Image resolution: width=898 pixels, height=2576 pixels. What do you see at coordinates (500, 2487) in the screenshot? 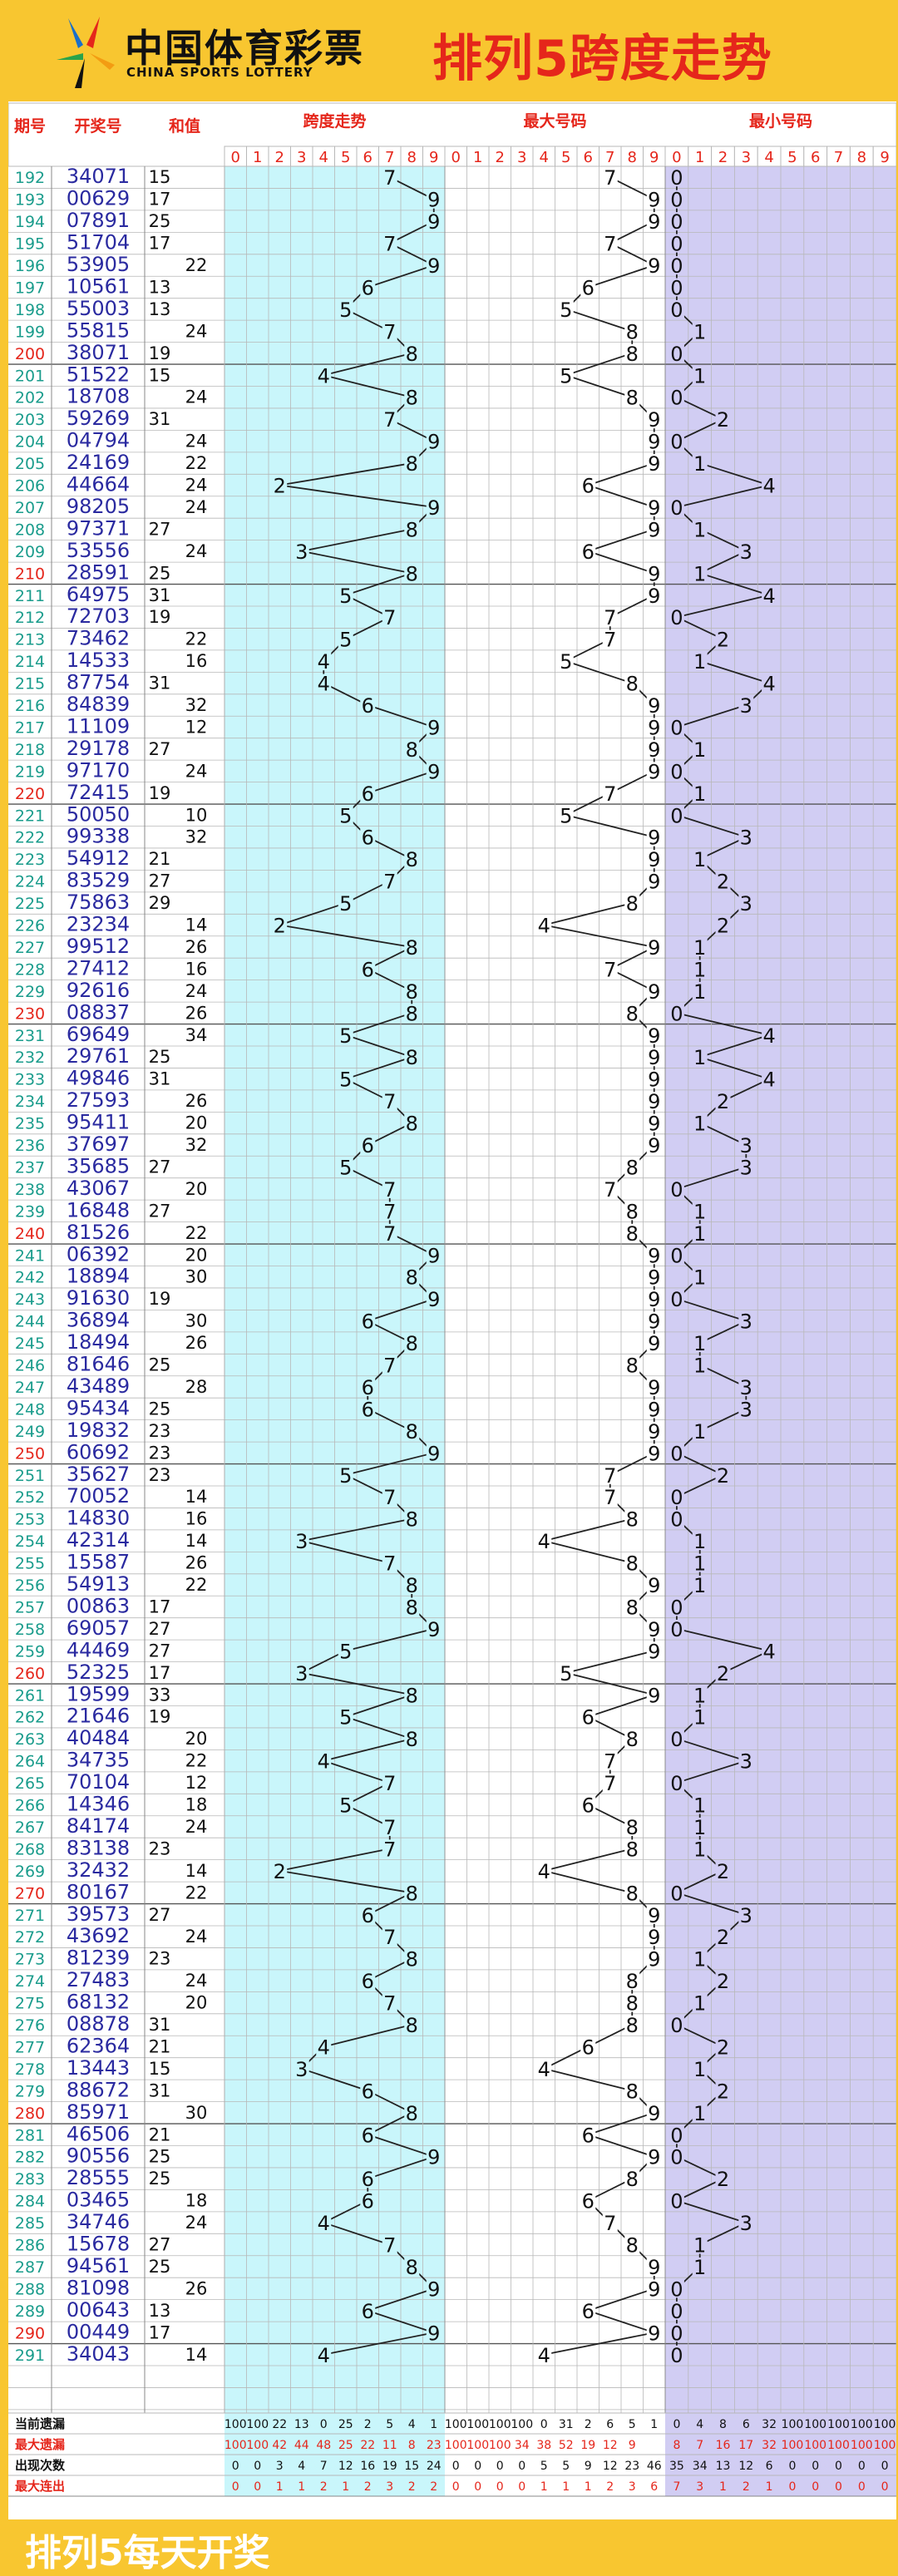
I see `stats-max-value: 0` at bounding box center [500, 2487].